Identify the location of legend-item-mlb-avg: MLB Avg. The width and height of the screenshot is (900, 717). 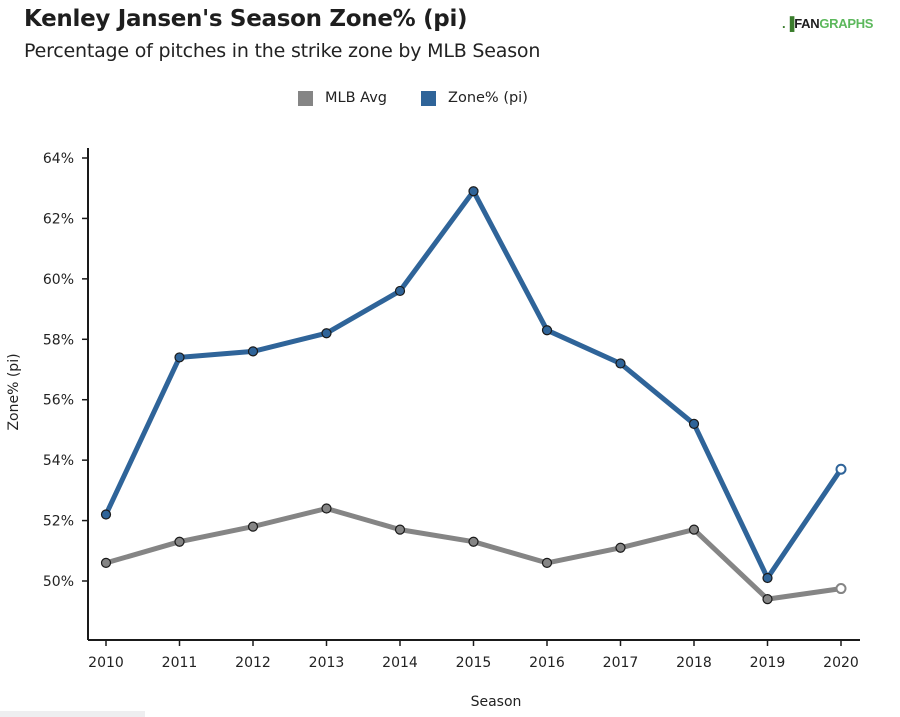
(342, 98).